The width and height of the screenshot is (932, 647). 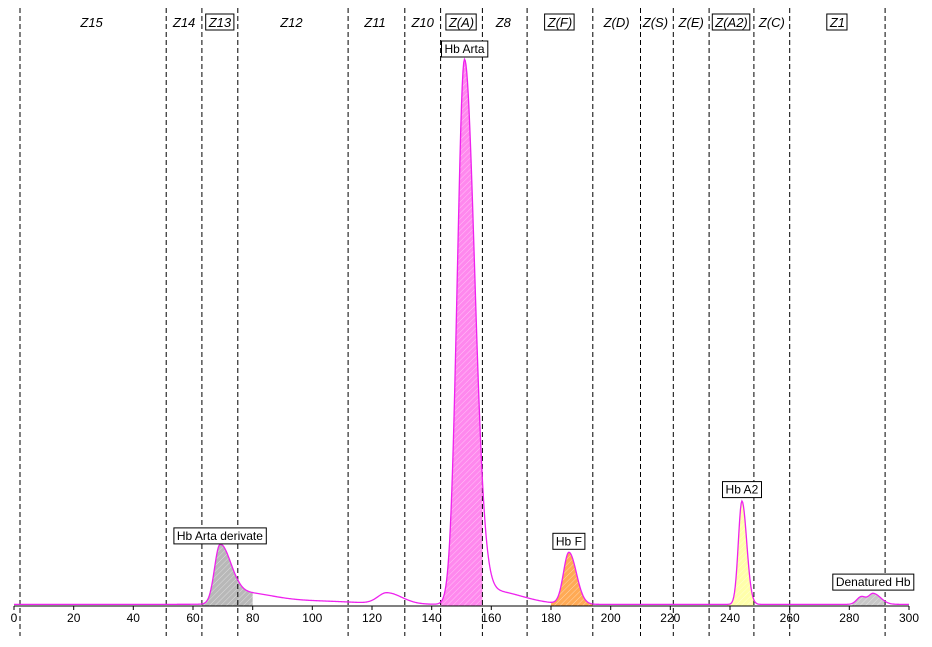 What do you see at coordinates (611, 618) in the screenshot?
I see `x-tick-label: 200` at bounding box center [611, 618].